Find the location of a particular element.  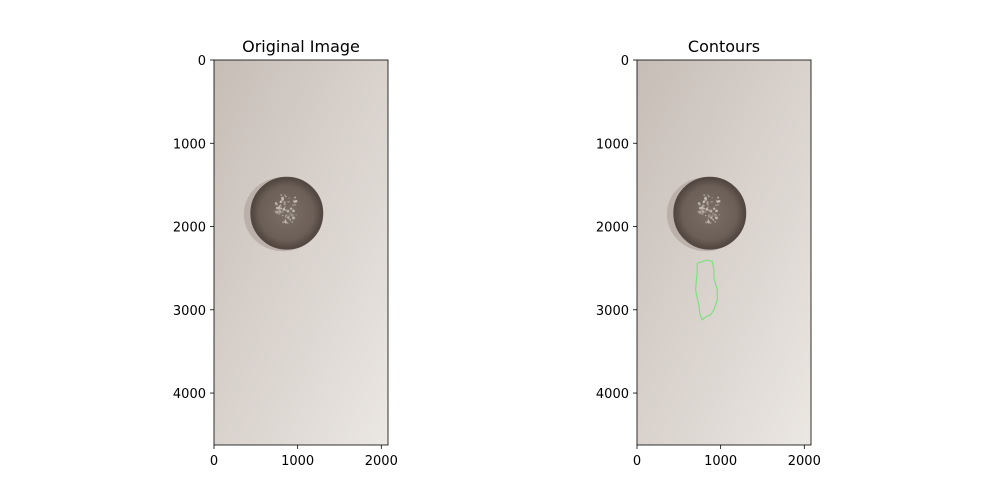

x-tick-label: 2000 is located at coordinates (381, 461).